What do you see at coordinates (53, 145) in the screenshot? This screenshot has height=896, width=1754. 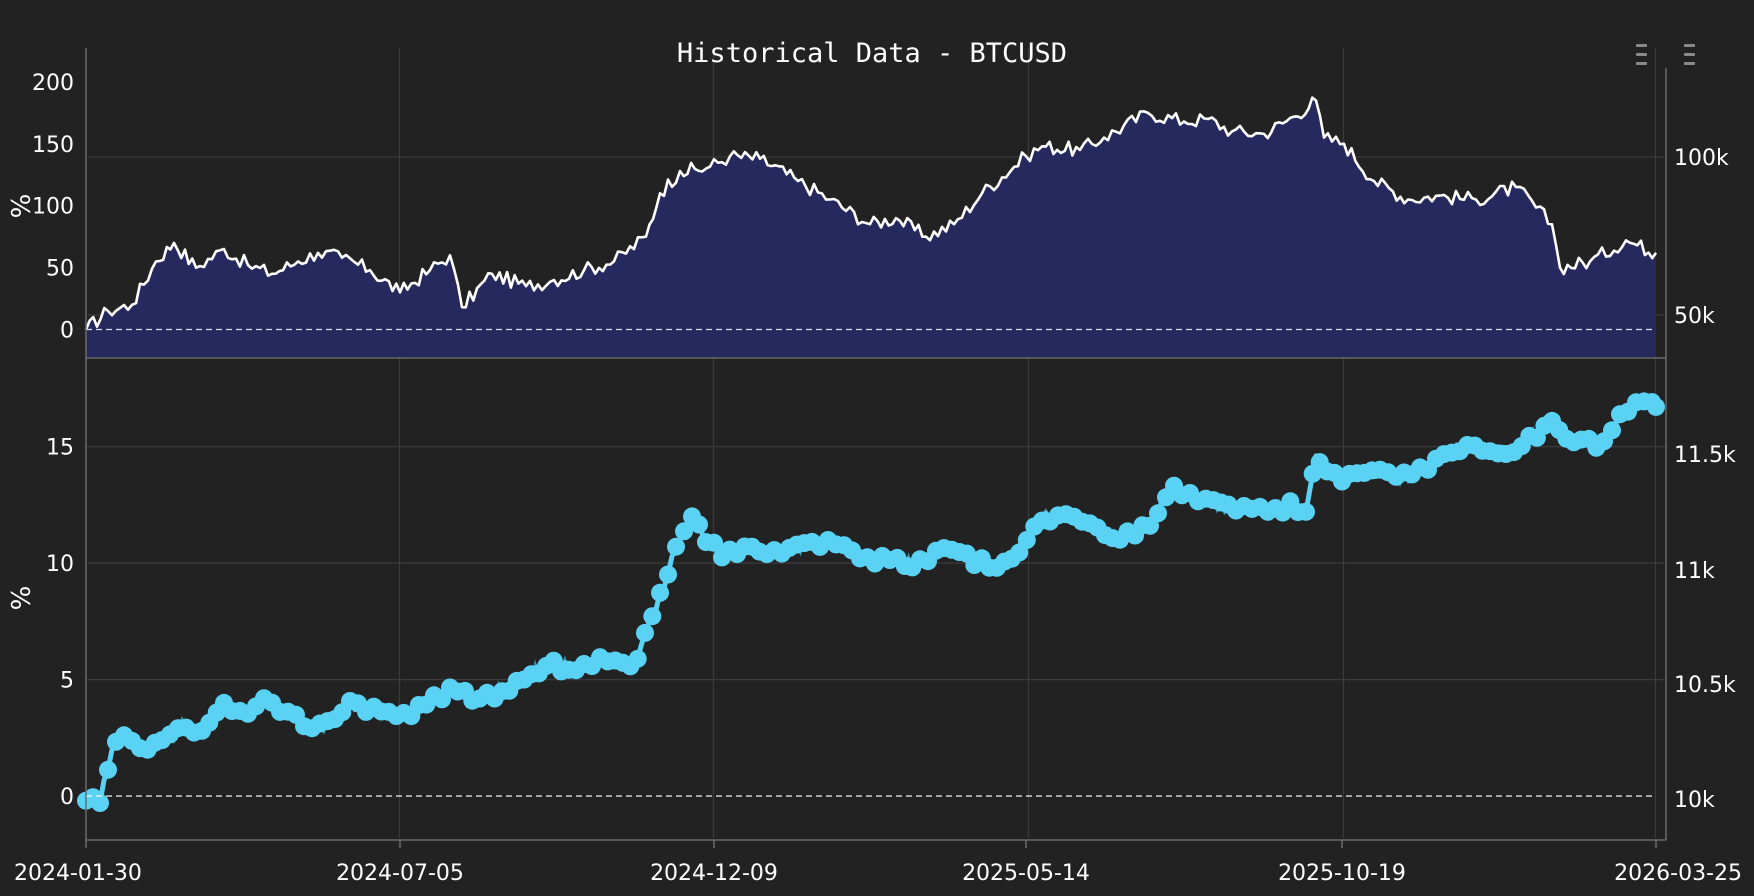 I see `top-panel-y-tick-label: 150` at bounding box center [53, 145].